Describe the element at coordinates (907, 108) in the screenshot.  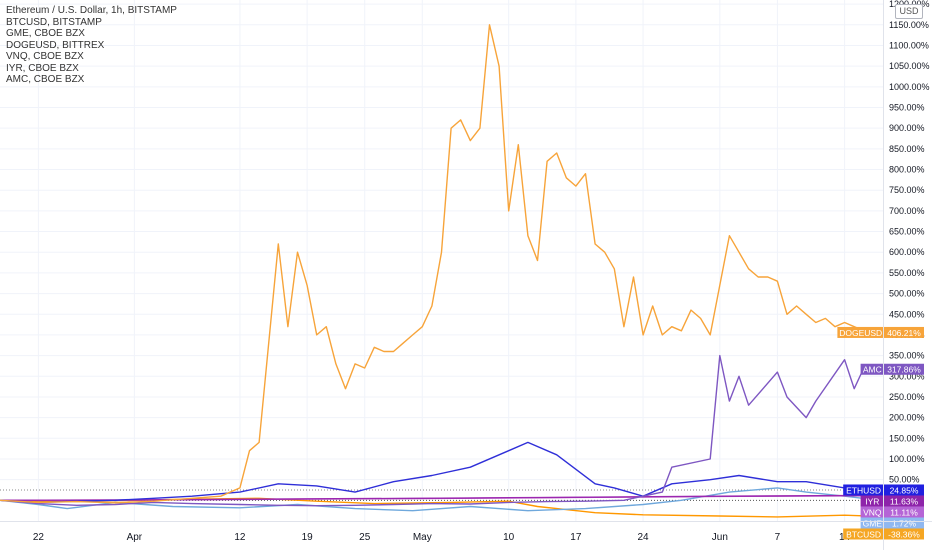
I see `y-tick-label: 950.00%` at that location.